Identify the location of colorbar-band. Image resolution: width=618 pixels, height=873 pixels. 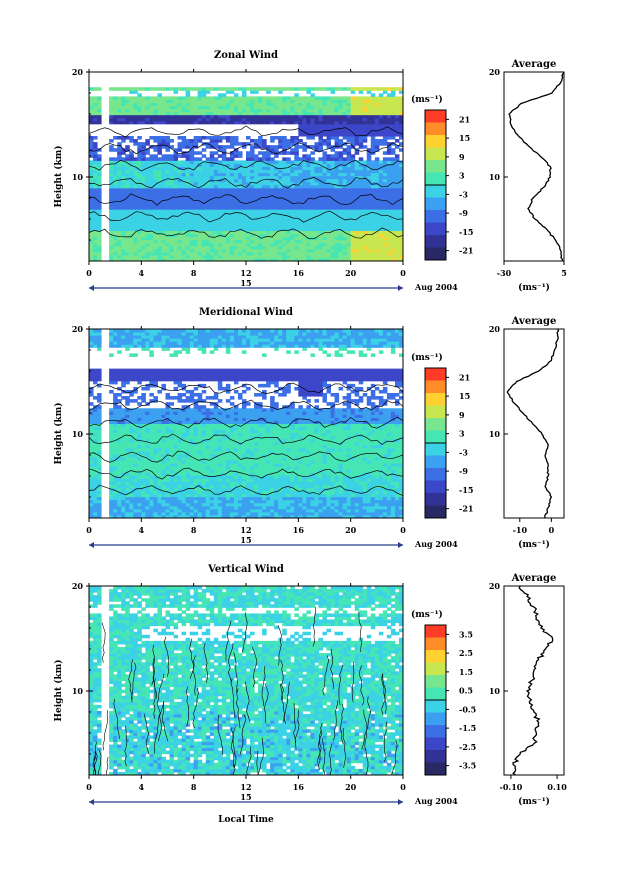
(435, 191).